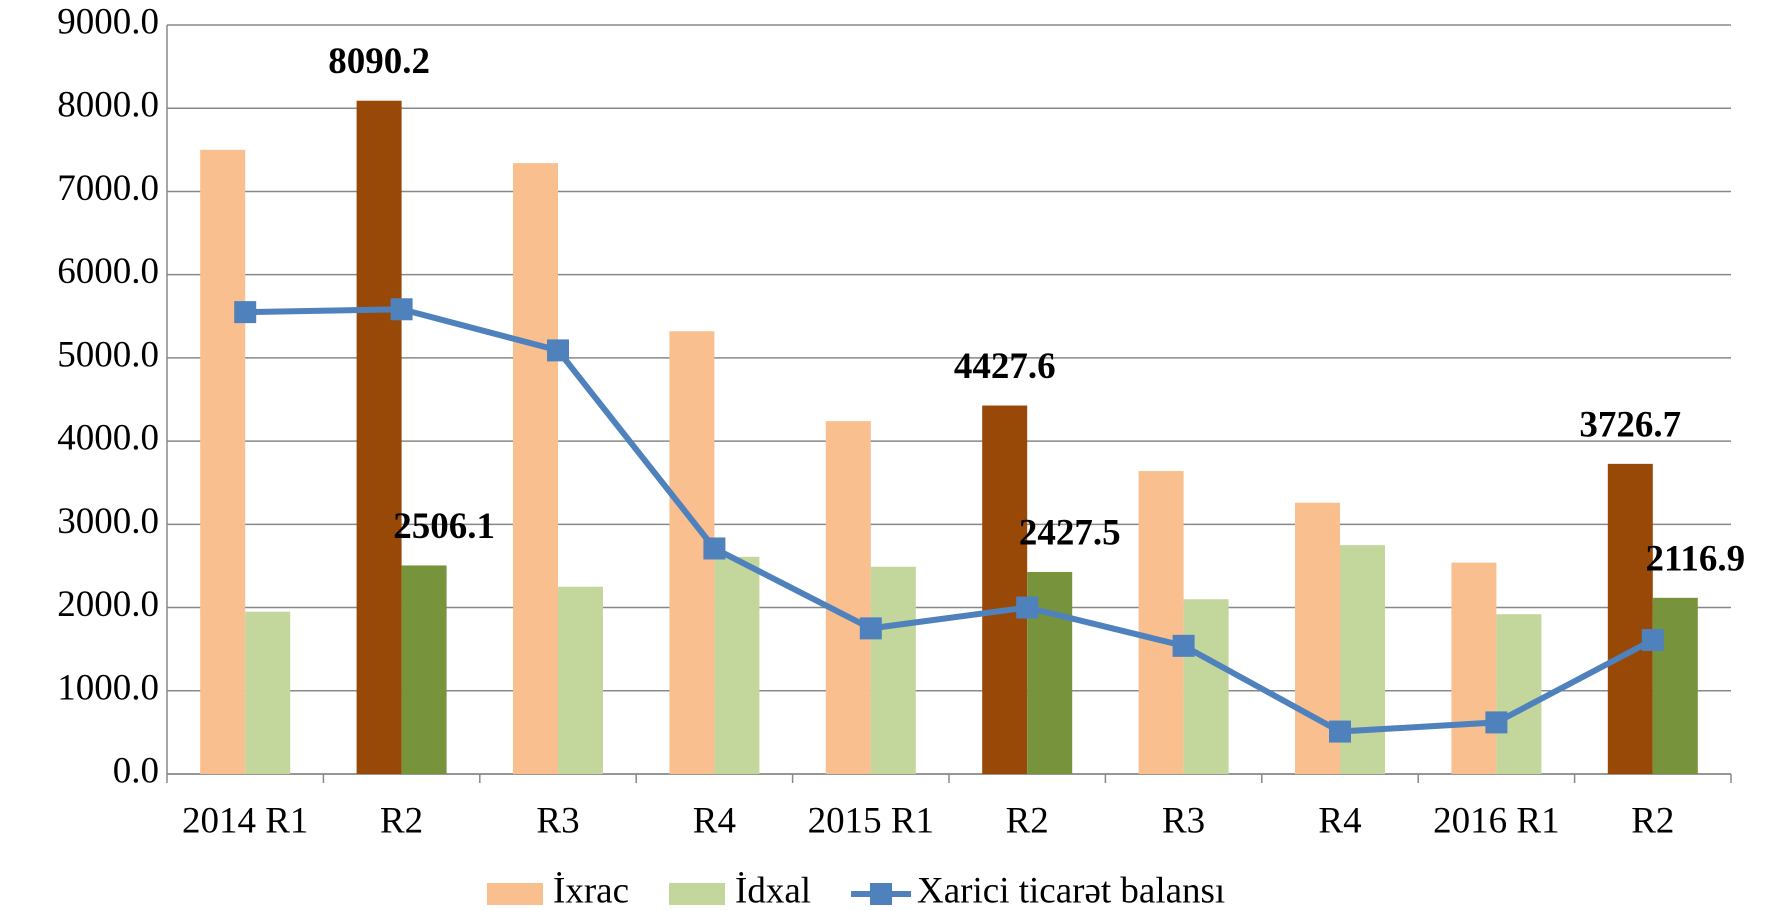 Image resolution: width=1765 pixels, height=911 pixels. Describe the element at coordinates (108, 521) in the screenshot. I see `y-tick-label: 3000.0` at that location.